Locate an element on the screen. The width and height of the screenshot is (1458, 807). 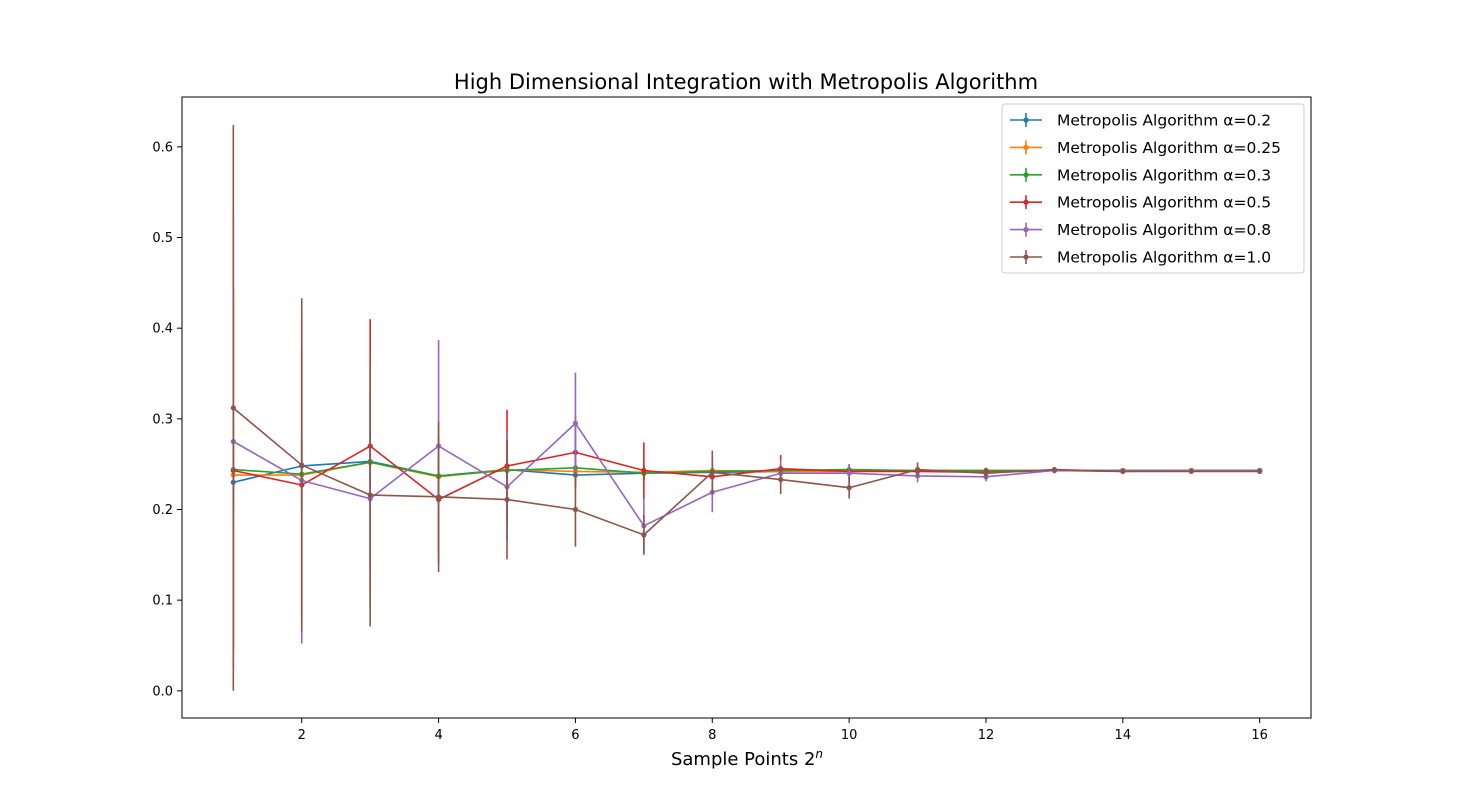
legend-item: Metropolis Algorithm α=0.2 is located at coordinates (1140, 121).